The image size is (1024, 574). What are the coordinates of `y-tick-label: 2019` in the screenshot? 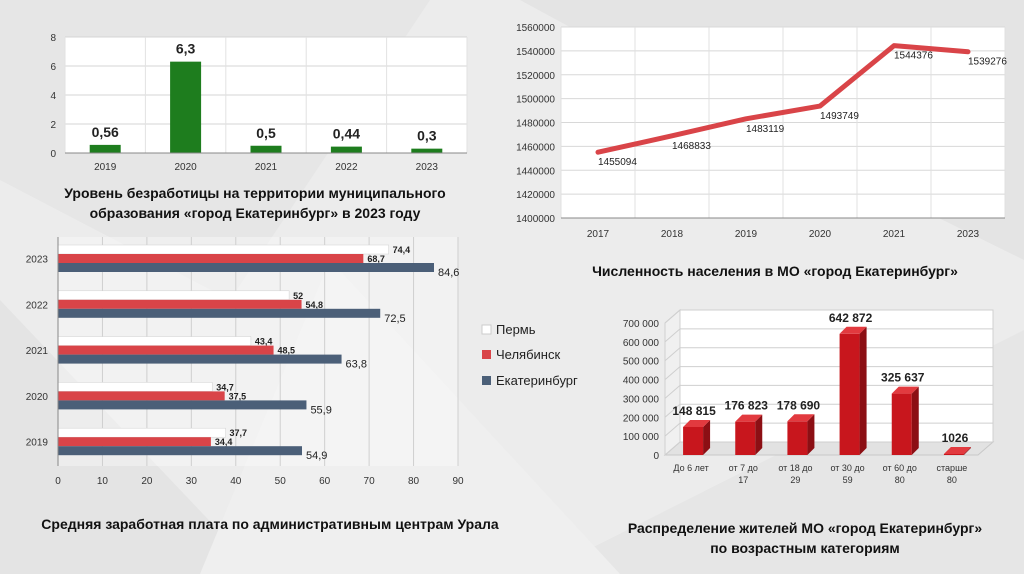 It's located at (37, 443).